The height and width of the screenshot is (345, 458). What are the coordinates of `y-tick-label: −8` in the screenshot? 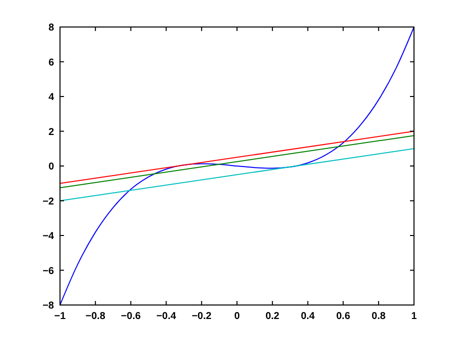 It's located at (48, 306).